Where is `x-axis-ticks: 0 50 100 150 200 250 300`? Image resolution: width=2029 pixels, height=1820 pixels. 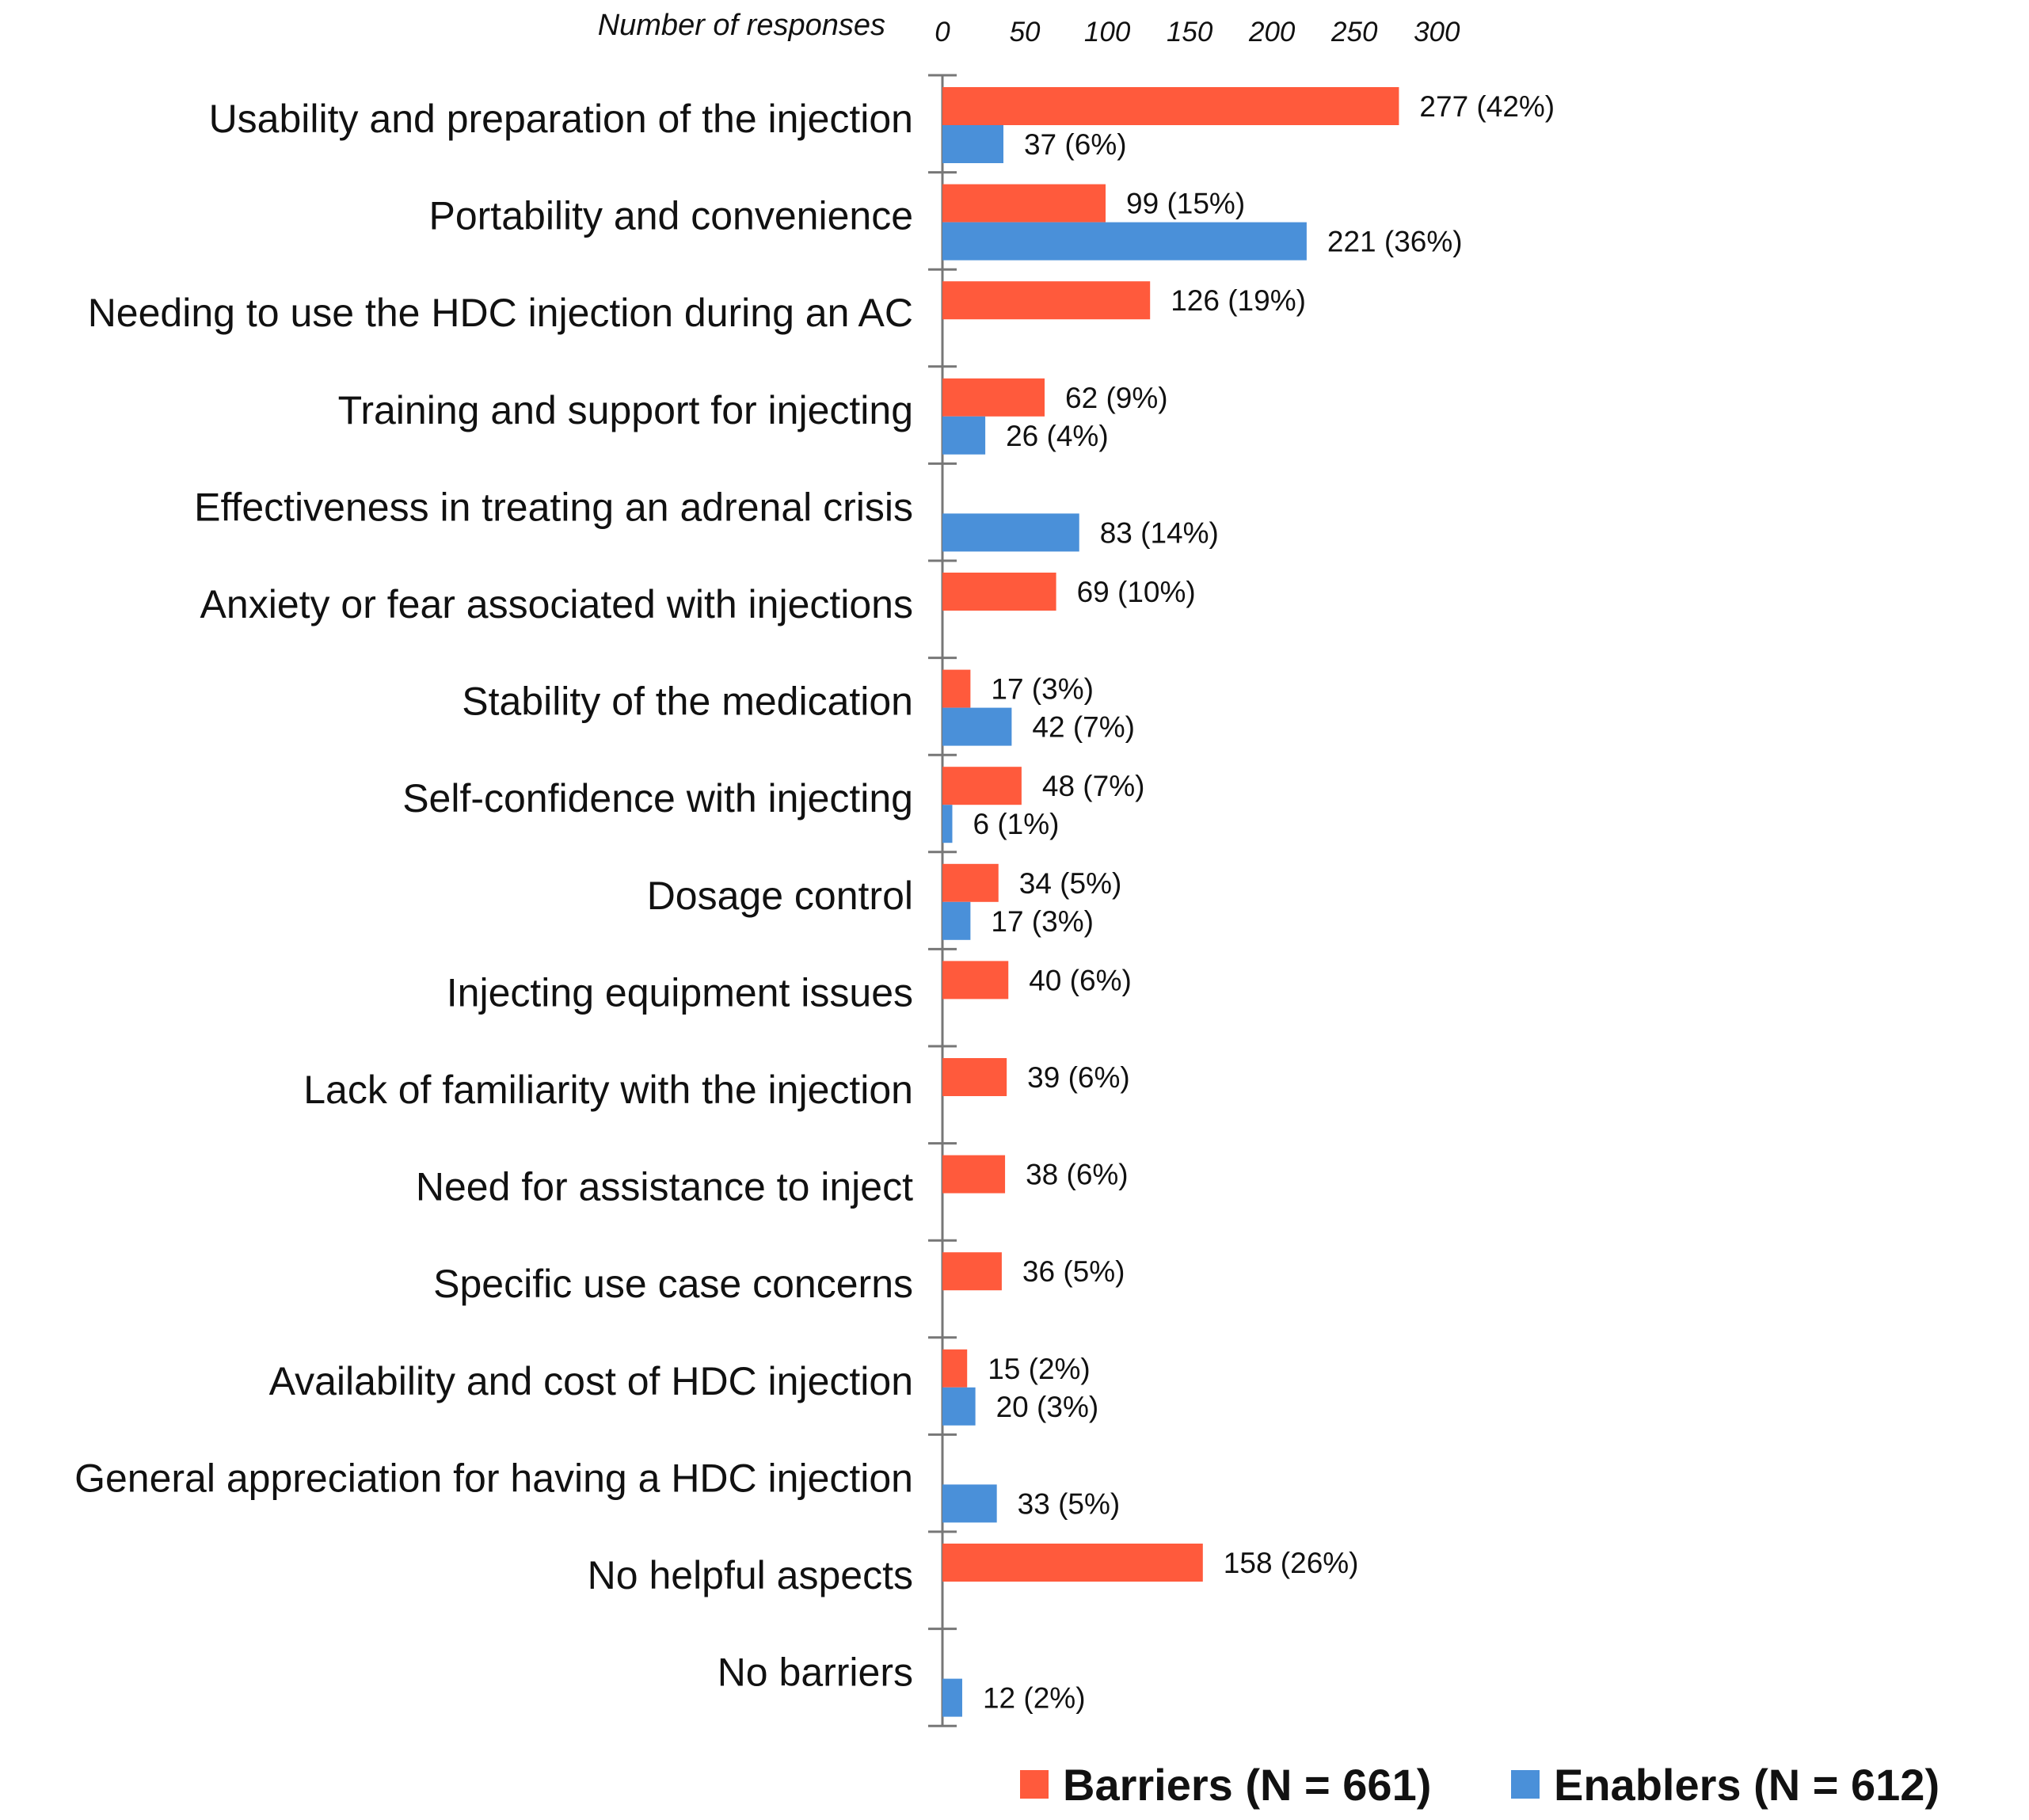
x-axis-ticks: 0 50 100 150 200 250 300 is located at coordinates (1197, 32).